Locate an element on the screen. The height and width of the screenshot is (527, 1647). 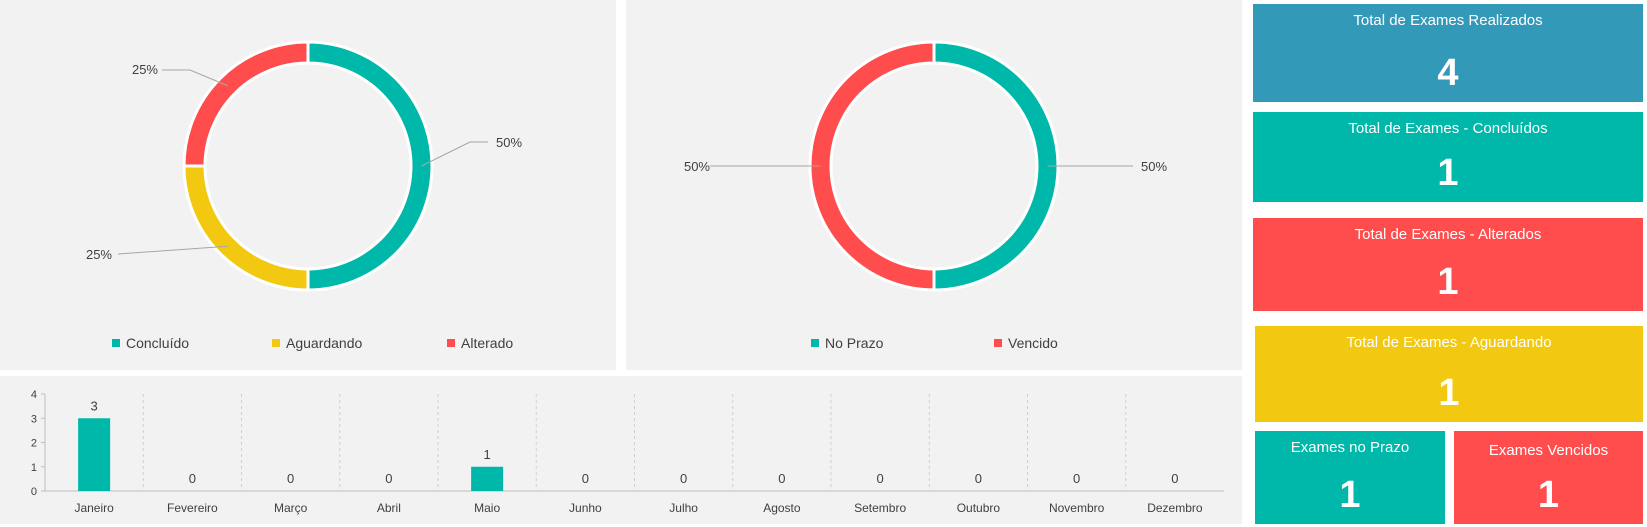
x-tick-label-dezembro: Dezembro is located at coordinates (1175, 508).